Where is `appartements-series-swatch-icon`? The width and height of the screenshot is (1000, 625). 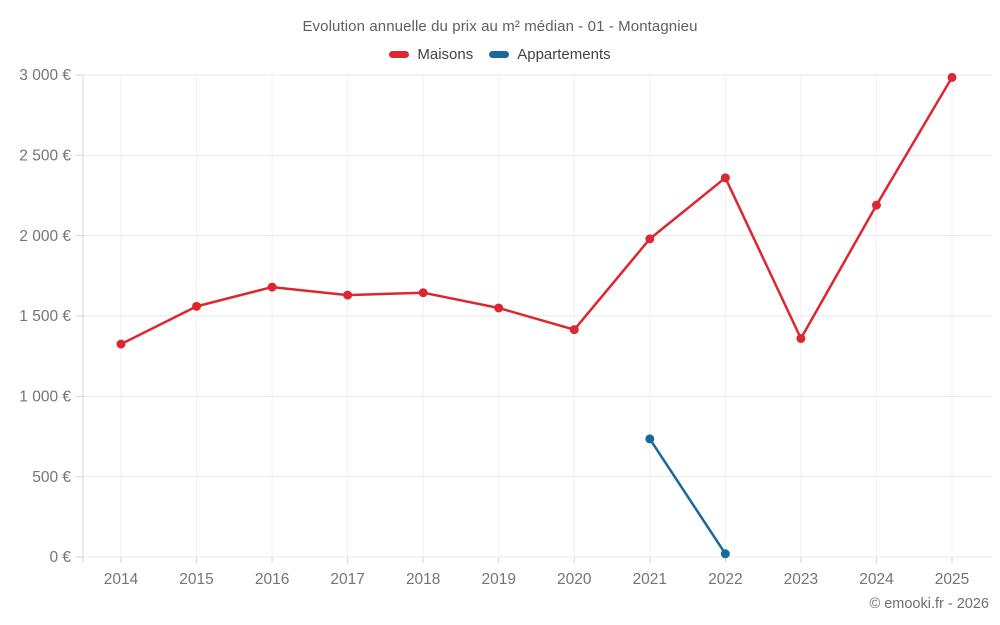
appartements-series-swatch-icon is located at coordinates (499, 54).